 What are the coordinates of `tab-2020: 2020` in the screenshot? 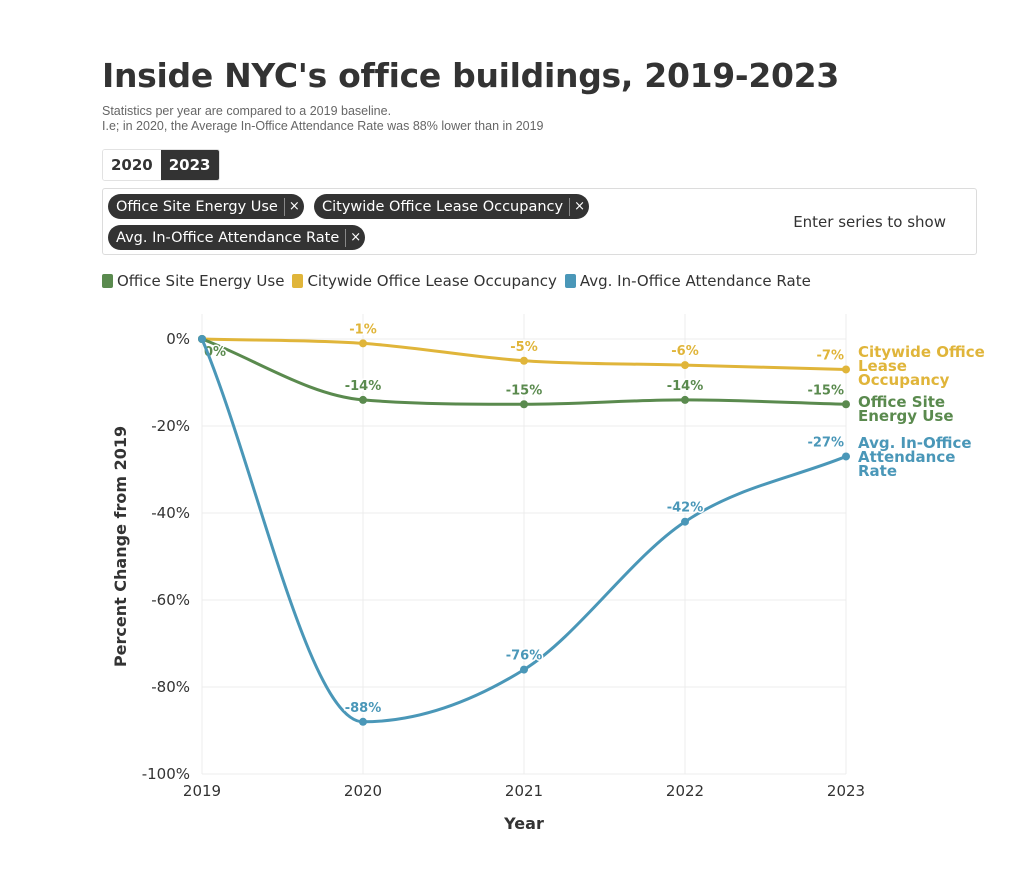 It's located at (132, 165).